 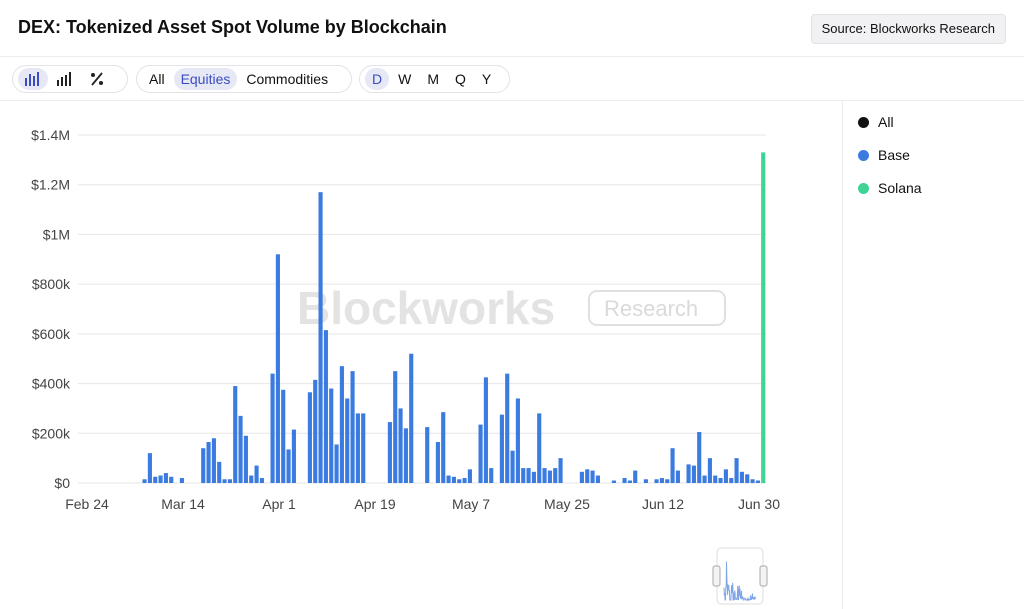 I want to click on x-tick-label: Apr 19, so click(x=374, y=504).